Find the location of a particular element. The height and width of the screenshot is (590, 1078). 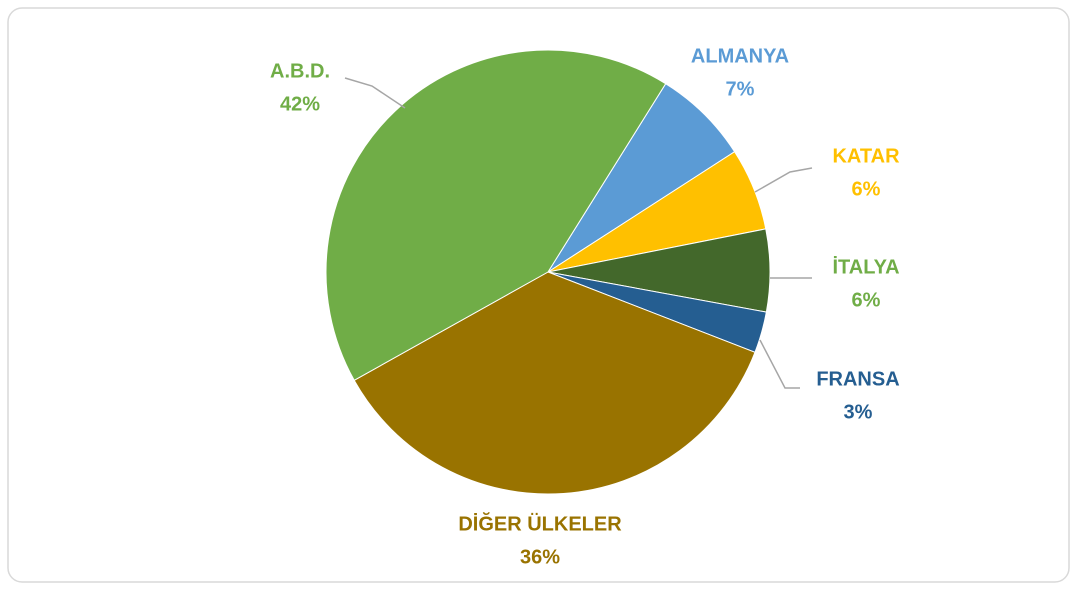

slice-label: İTALYA is located at coordinates (865, 266).